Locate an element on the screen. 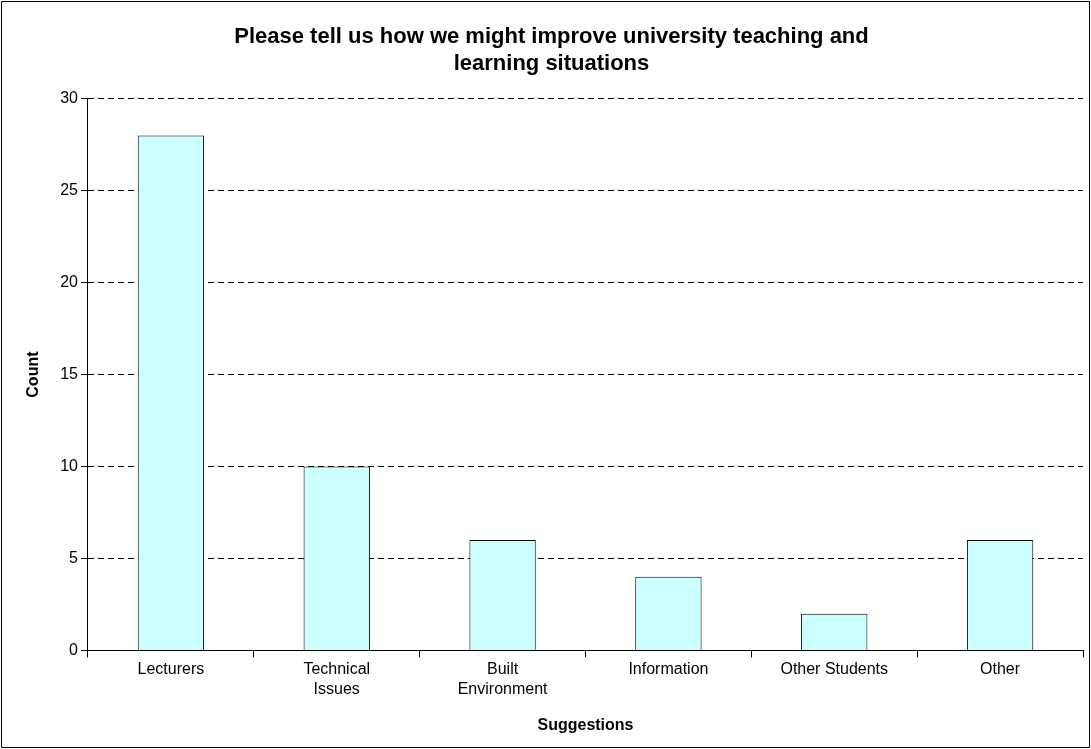 The image size is (1091, 749). x-tick-label: Other Students is located at coordinates (834, 669).